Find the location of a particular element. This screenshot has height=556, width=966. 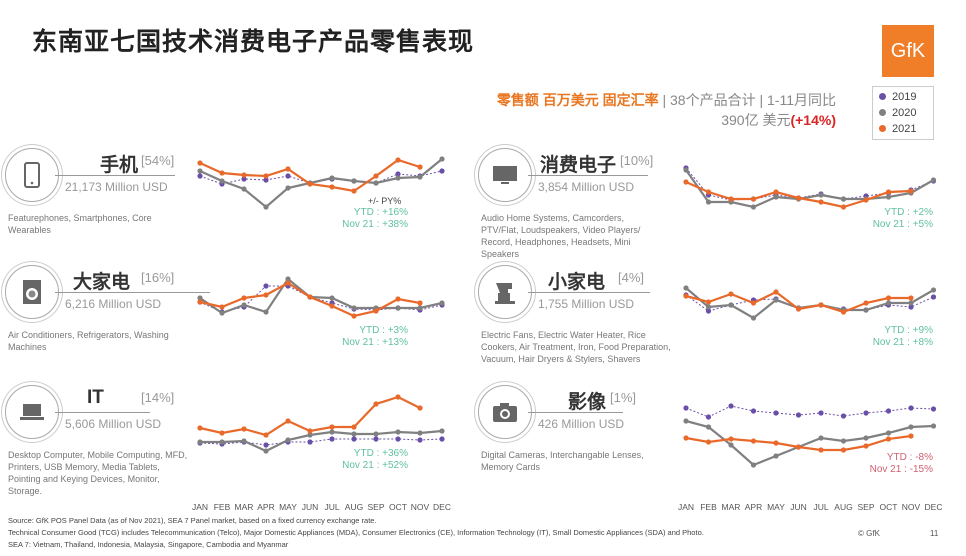

tv-icon is located at coordinates (505, 175).